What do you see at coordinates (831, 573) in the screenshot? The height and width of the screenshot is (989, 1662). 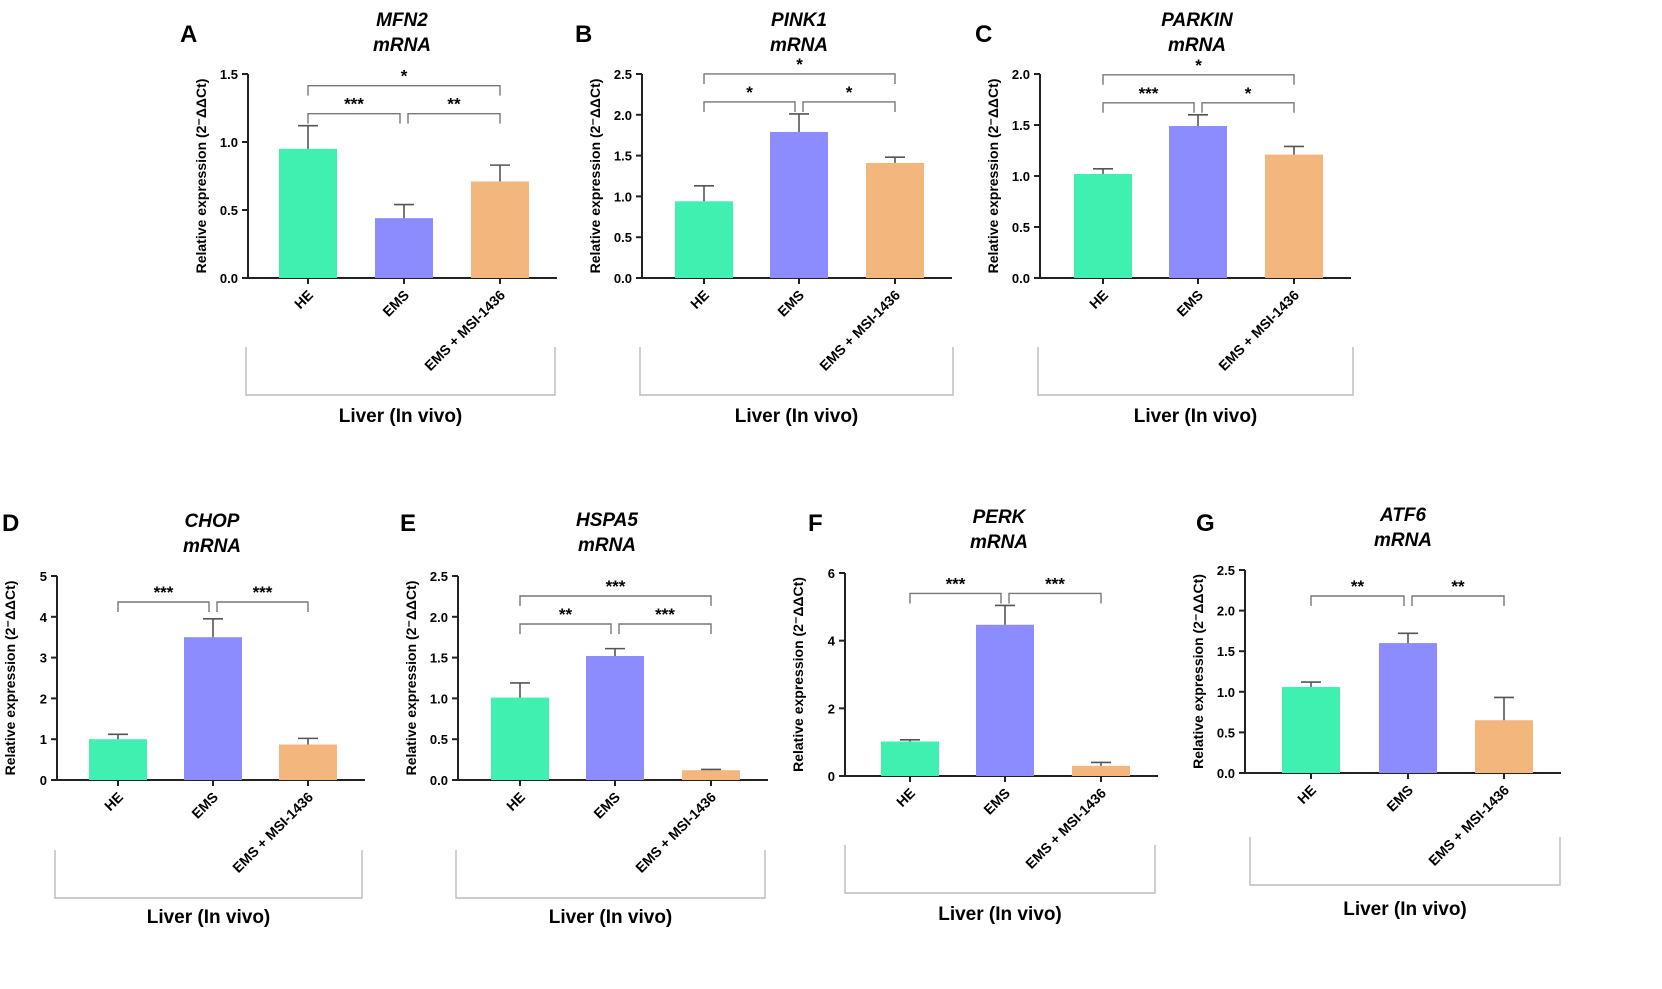 I see `y-tick-label: 6` at bounding box center [831, 573].